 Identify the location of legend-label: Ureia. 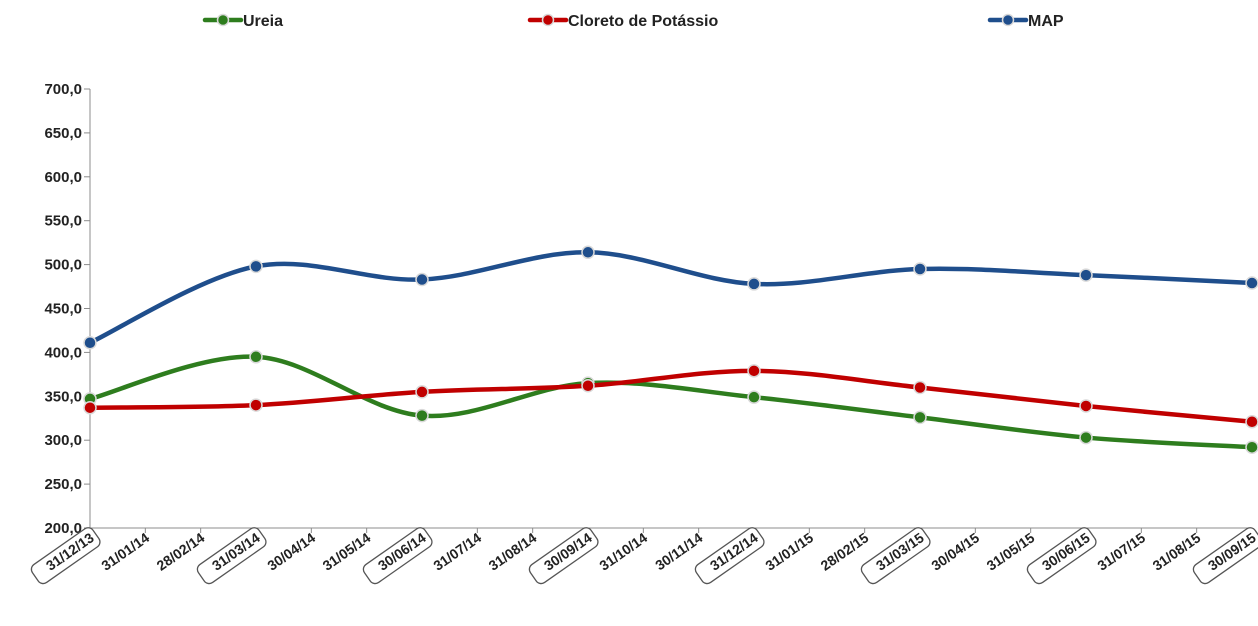
(263, 21).